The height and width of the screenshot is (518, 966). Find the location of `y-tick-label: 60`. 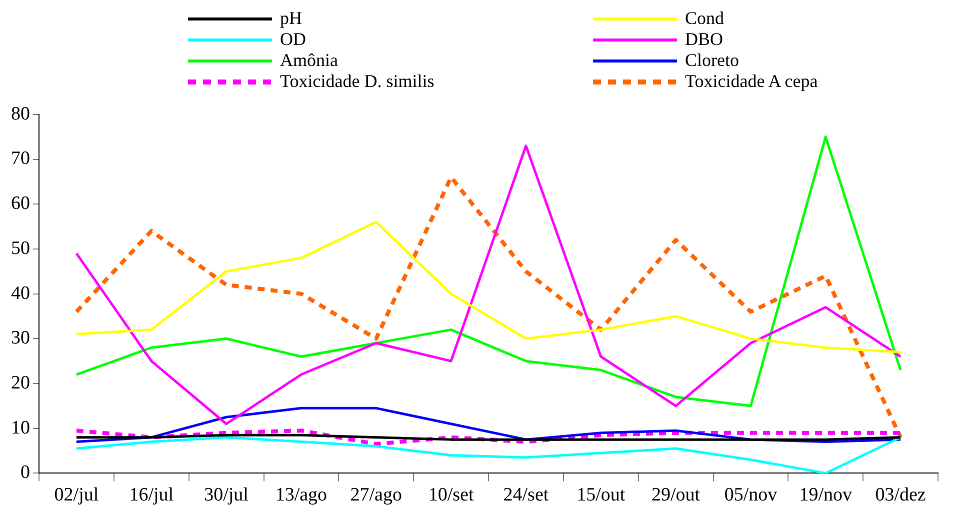

y-tick-label: 60 is located at coordinates (20, 203).